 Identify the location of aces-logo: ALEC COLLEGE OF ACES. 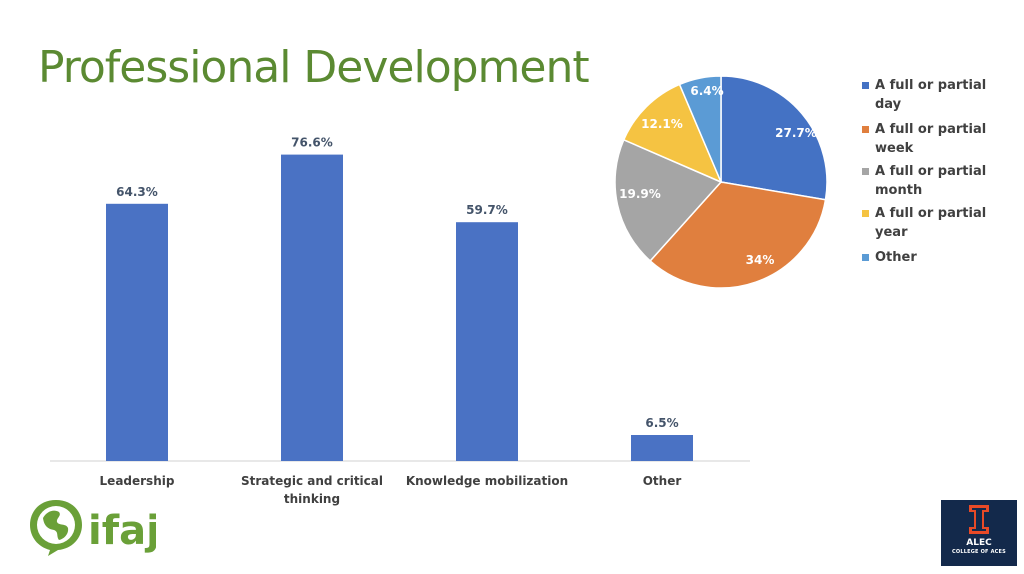
(979, 533).